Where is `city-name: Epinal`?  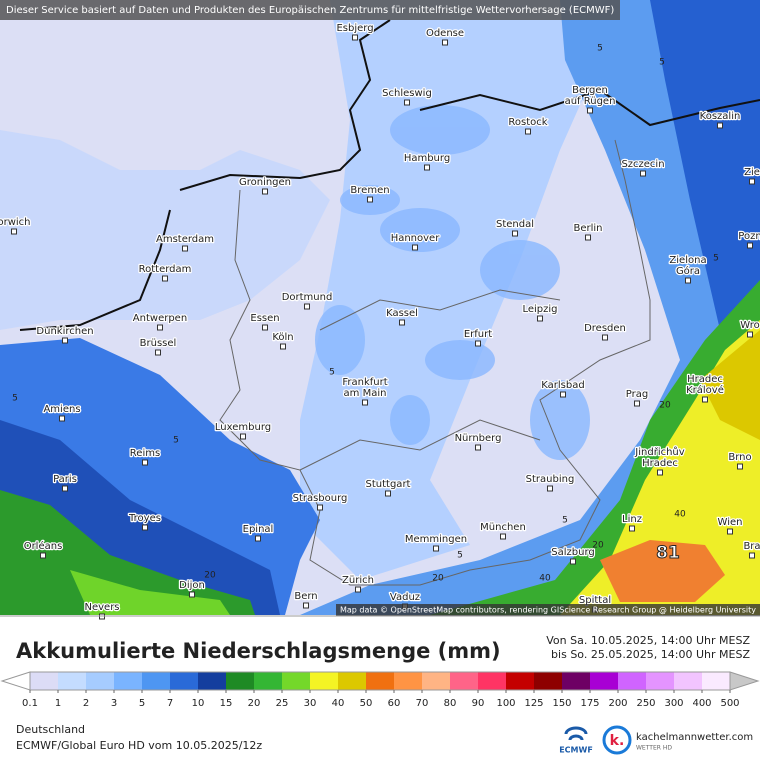 city-name: Epinal is located at coordinates (258, 529).